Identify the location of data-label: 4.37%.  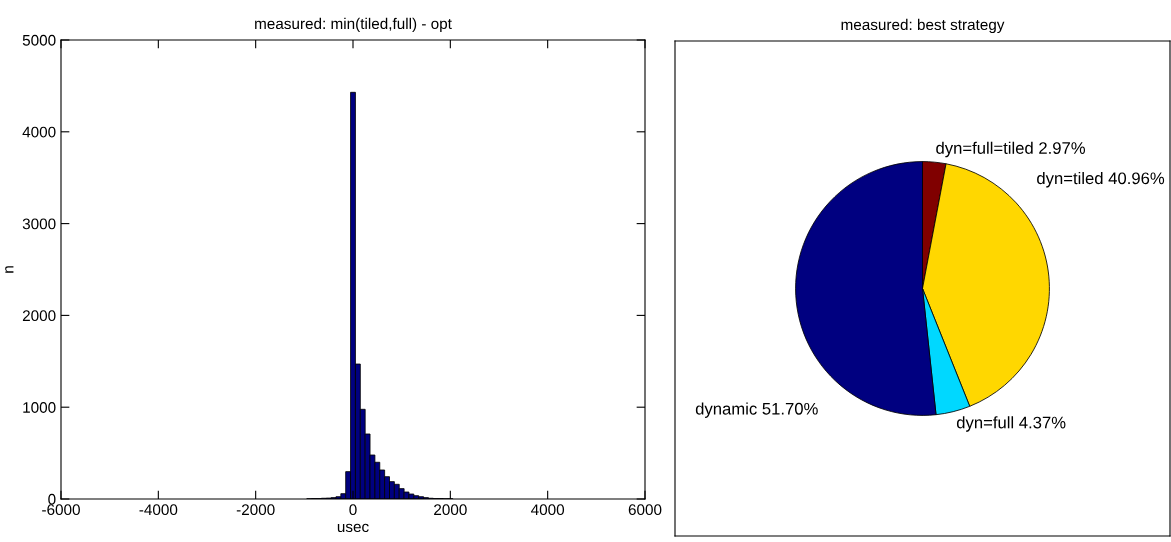
(1042, 422).